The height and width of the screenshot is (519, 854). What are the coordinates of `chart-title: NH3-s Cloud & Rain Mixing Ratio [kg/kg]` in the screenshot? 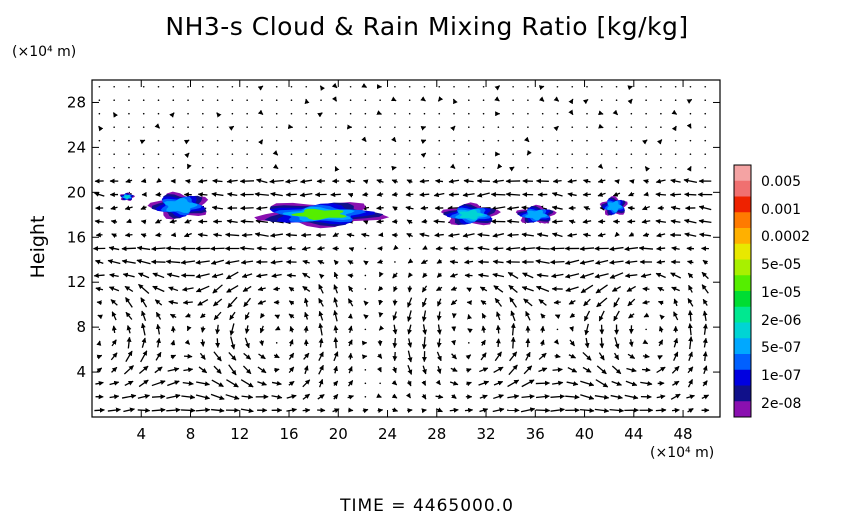 It's located at (427, 26).